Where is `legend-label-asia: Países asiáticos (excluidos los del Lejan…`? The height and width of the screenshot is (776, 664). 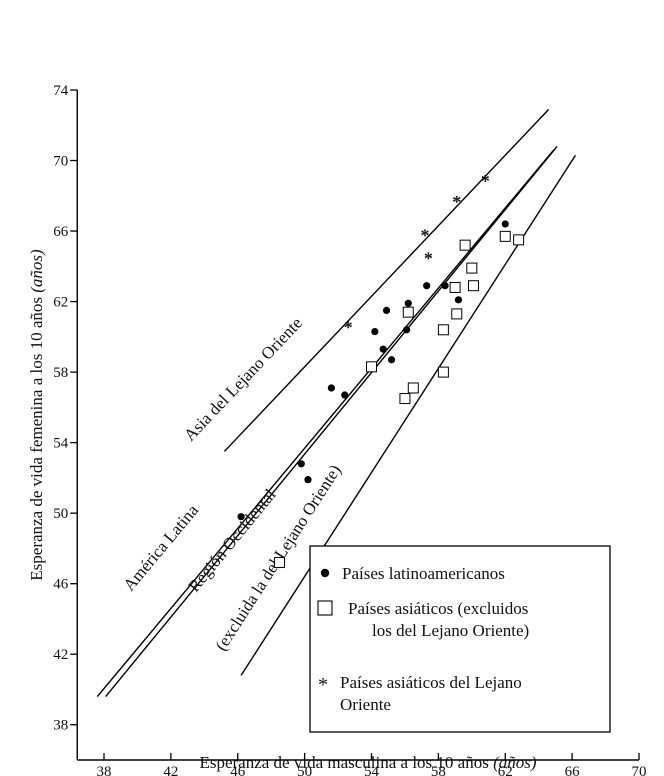
legend-label-asia: Países asiáticos (excluidos los del Lejan… is located at coordinates (438, 619).